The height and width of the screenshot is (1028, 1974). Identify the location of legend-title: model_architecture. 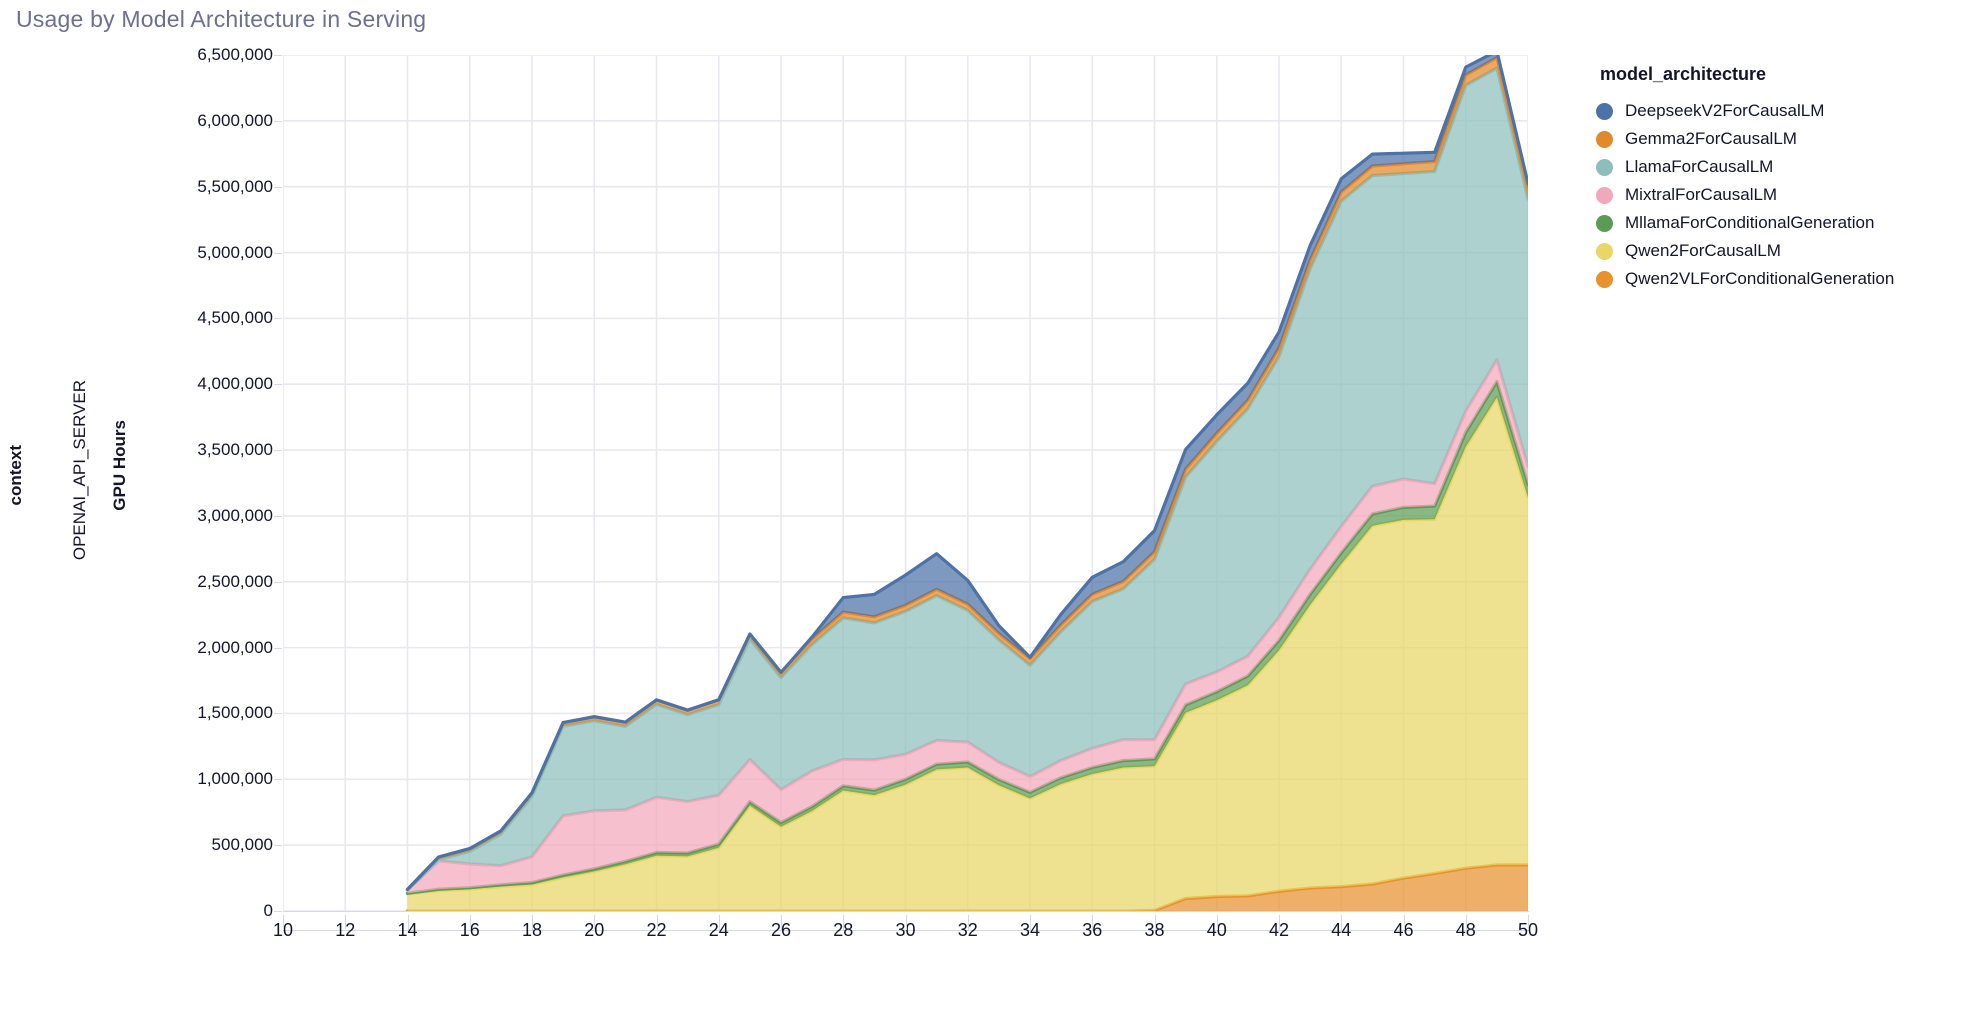
(1683, 74).